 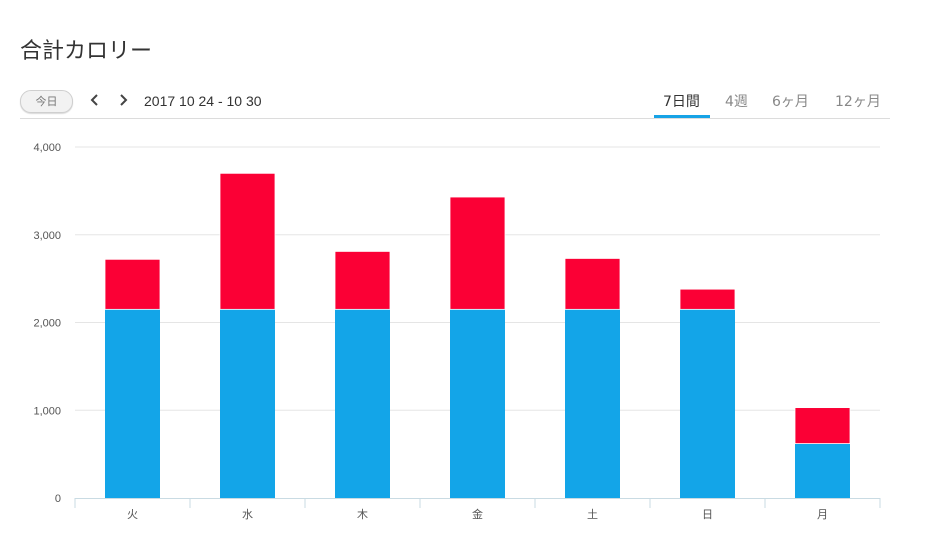 What do you see at coordinates (477, 514) in the screenshot?
I see `x-tick-label: 金` at bounding box center [477, 514].